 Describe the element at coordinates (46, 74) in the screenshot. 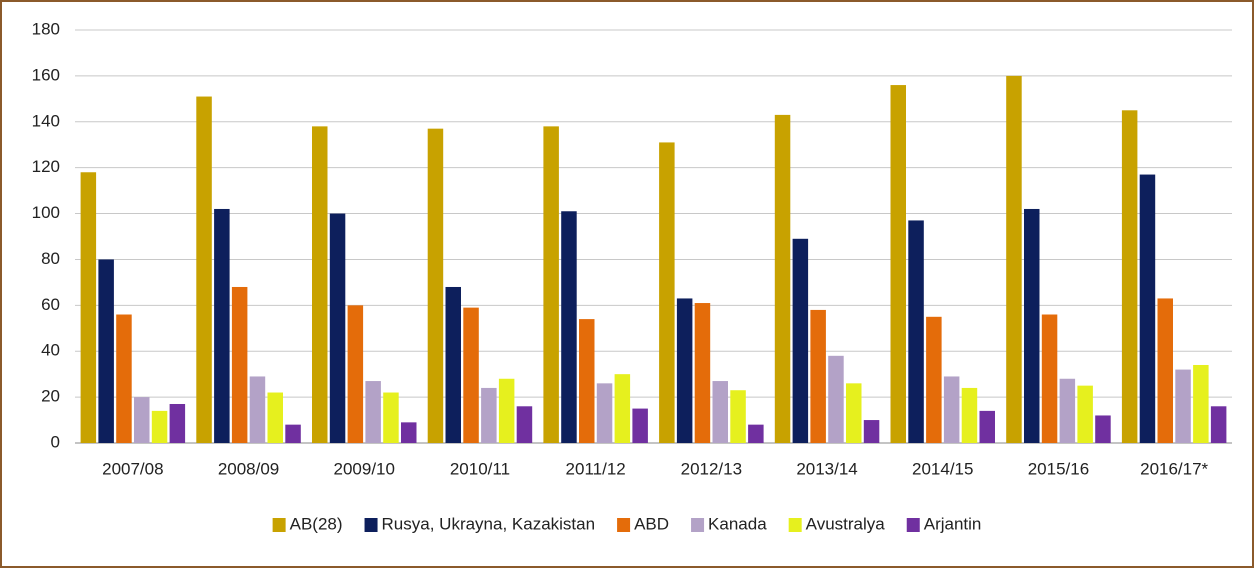

I see `y-tick-label: 160` at that location.